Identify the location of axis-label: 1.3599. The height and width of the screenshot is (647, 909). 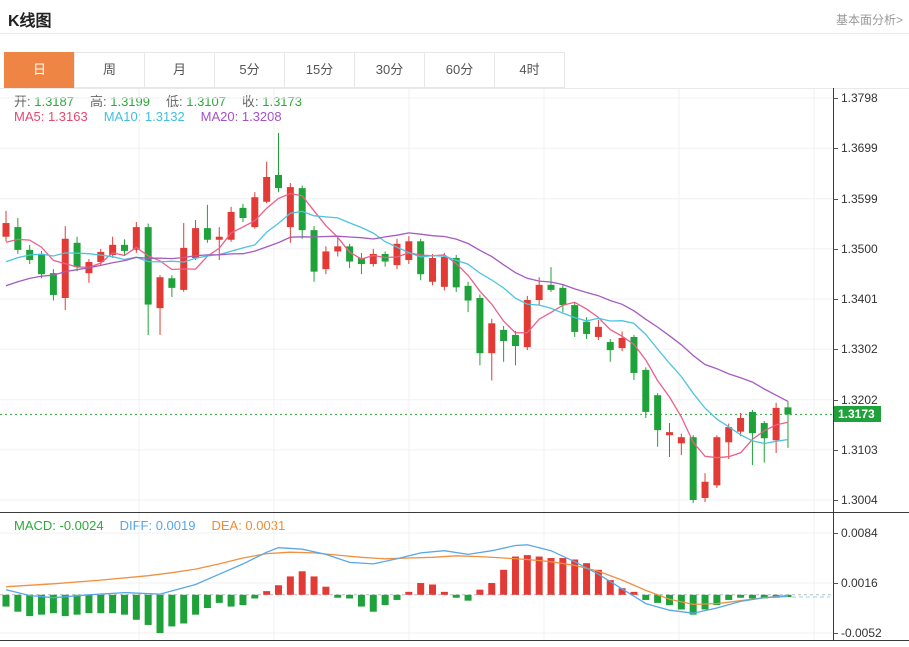
(859, 199).